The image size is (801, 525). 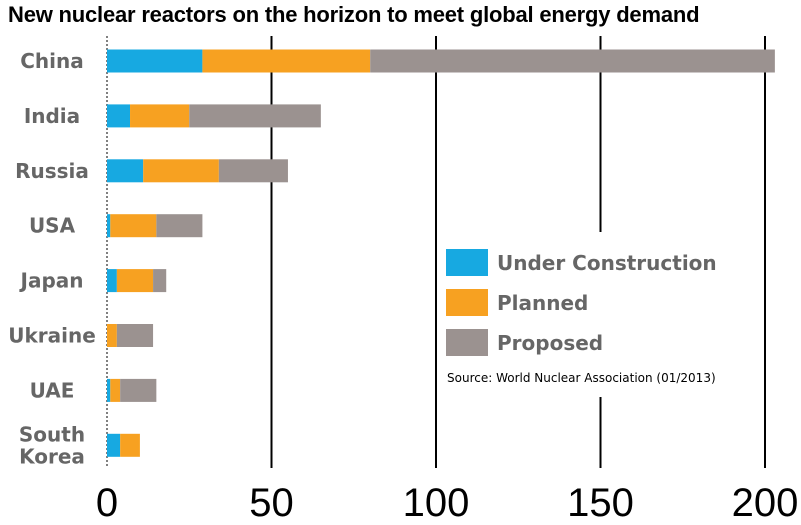 What do you see at coordinates (467, 262) in the screenshot?
I see `legend-swatch-under-construction` at bounding box center [467, 262].